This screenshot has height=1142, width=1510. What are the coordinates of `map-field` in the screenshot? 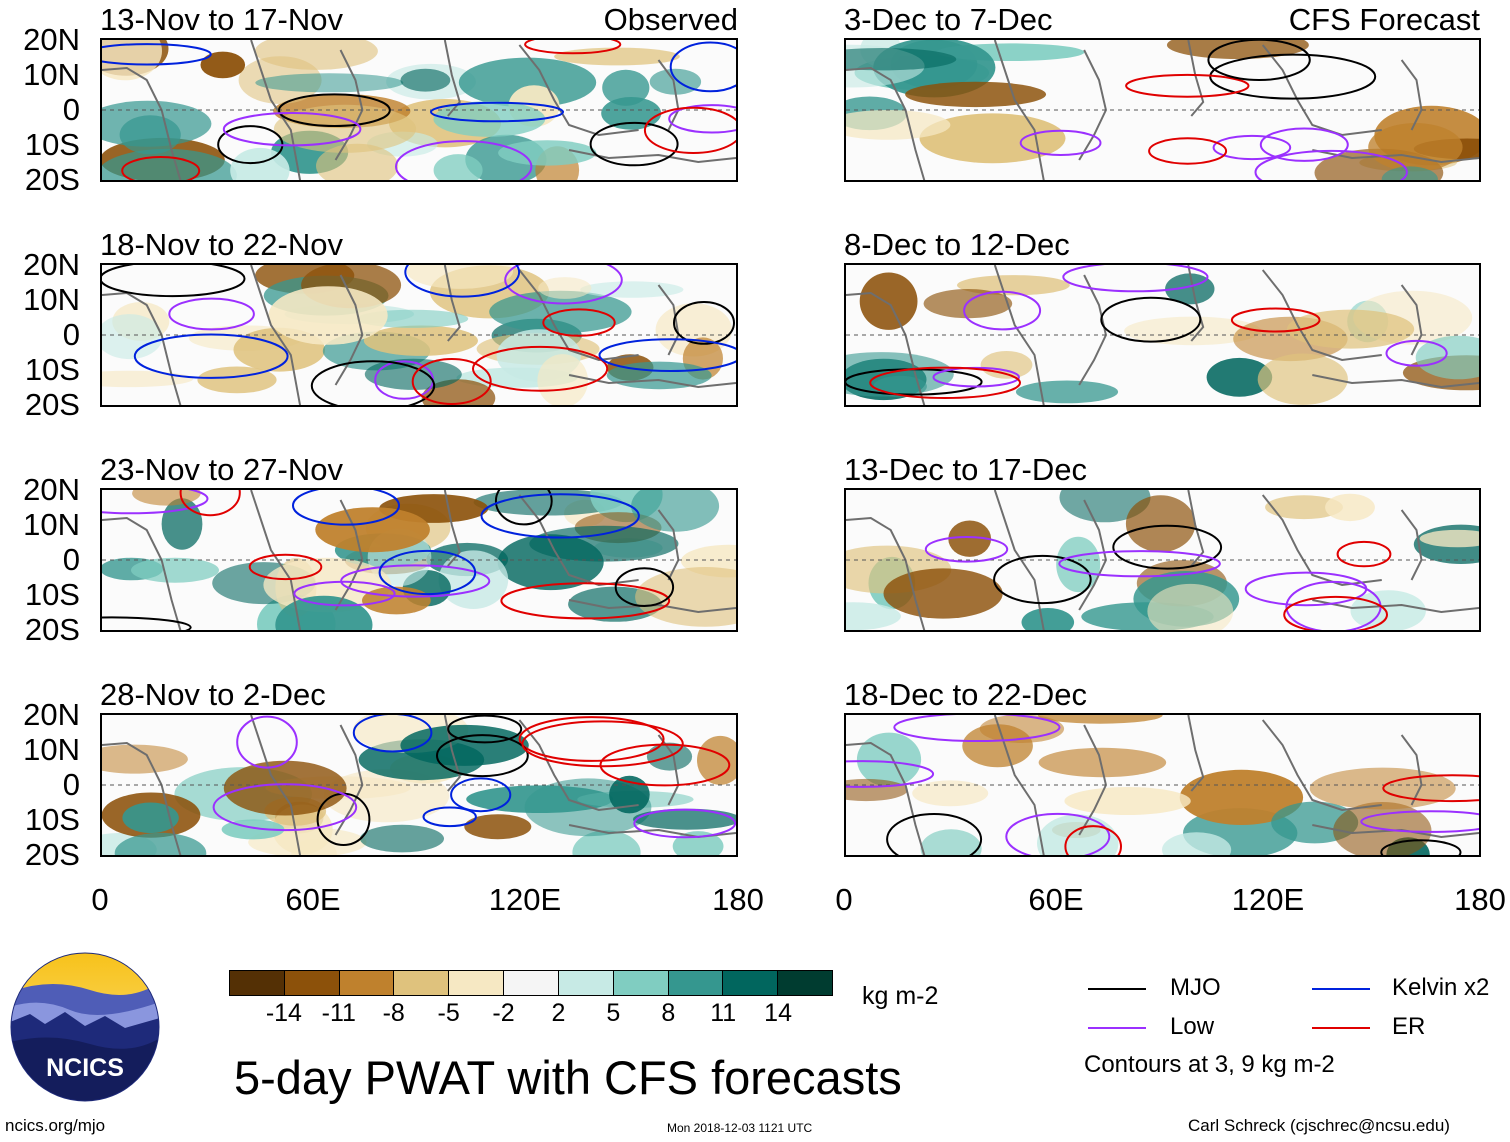 It's located at (419, 335).